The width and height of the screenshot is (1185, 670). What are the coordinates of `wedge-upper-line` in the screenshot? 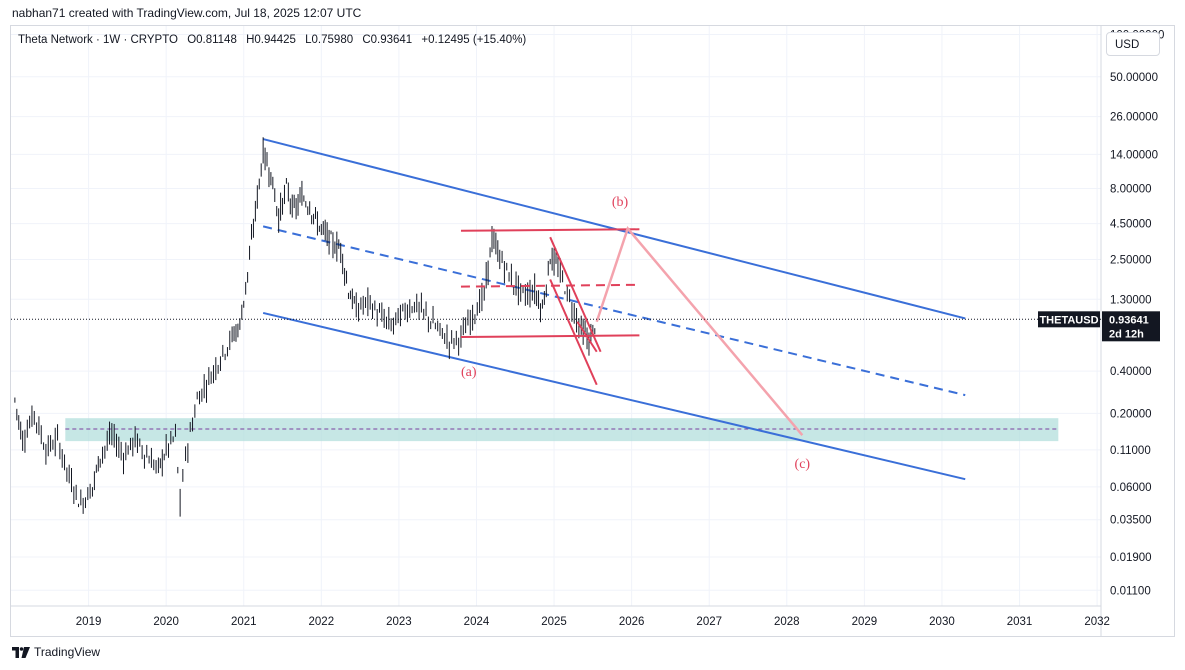 It's located at (575, 294).